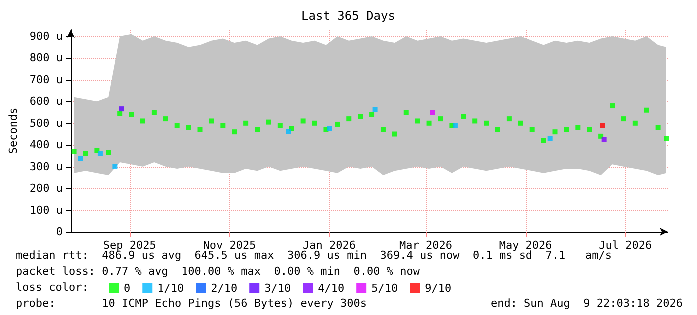 This screenshot has height=315, width=697. What do you see at coordinates (438, 288) in the screenshot?
I see `legend-label: 9/10` at bounding box center [438, 288].